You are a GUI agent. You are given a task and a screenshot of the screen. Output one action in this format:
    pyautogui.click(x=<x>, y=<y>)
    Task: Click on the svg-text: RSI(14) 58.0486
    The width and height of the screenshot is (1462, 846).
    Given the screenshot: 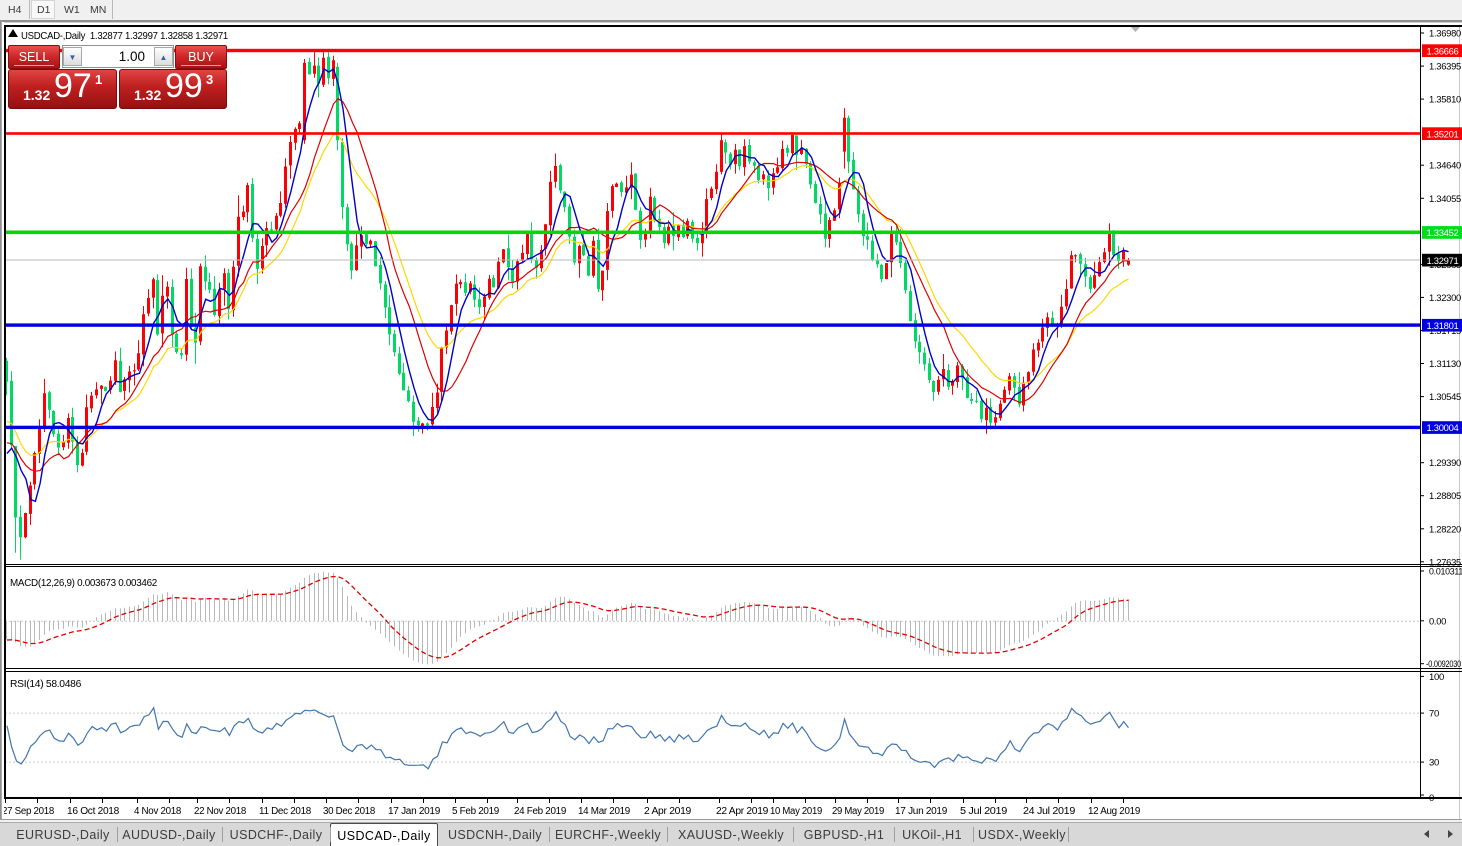 What is the action you would take?
    pyautogui.click(x=46, y=684)
    